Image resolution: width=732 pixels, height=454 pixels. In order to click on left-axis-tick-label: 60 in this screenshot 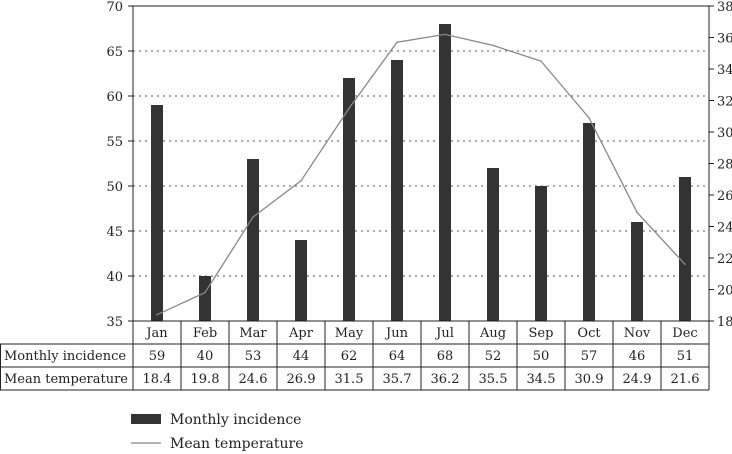, I will do `click(114, 97)`.